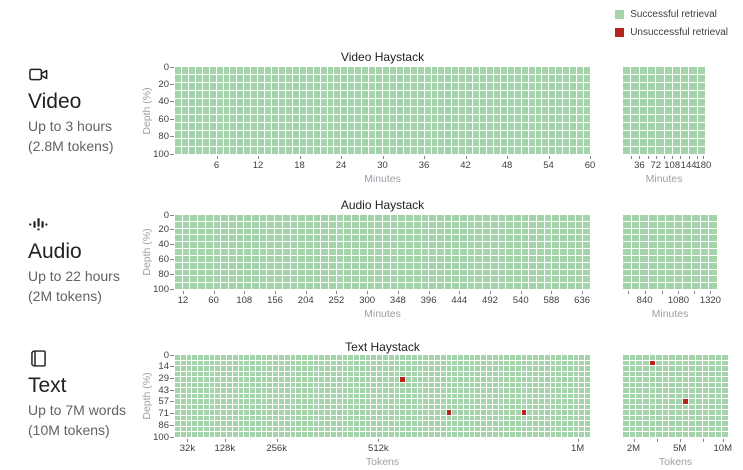 This screenshot has width=743, height=470. What do you see at coordinates (244, 300) in the screenshot?
I see `x-tick-label: 108` at bounding box center [244, 300].